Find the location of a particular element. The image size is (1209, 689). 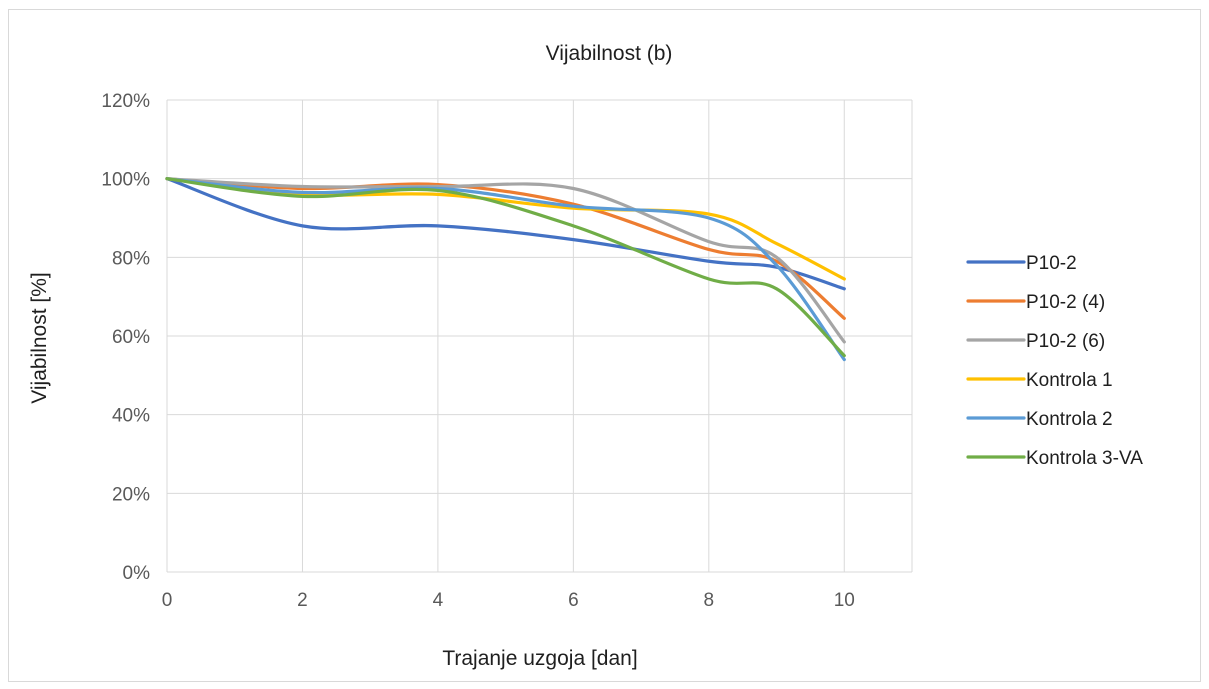

x-tick-label: 4 is located at coordinates (438, 600).